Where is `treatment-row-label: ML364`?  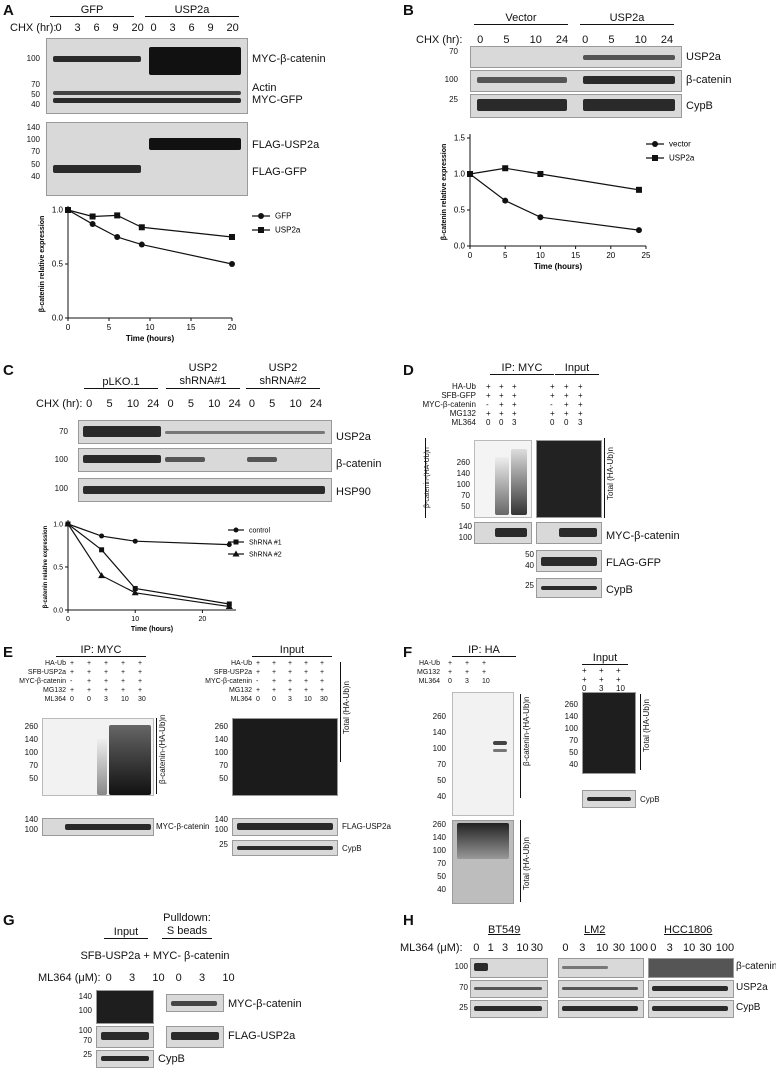
treatment-row-label: ML364 is located at coordinates (463, 422).